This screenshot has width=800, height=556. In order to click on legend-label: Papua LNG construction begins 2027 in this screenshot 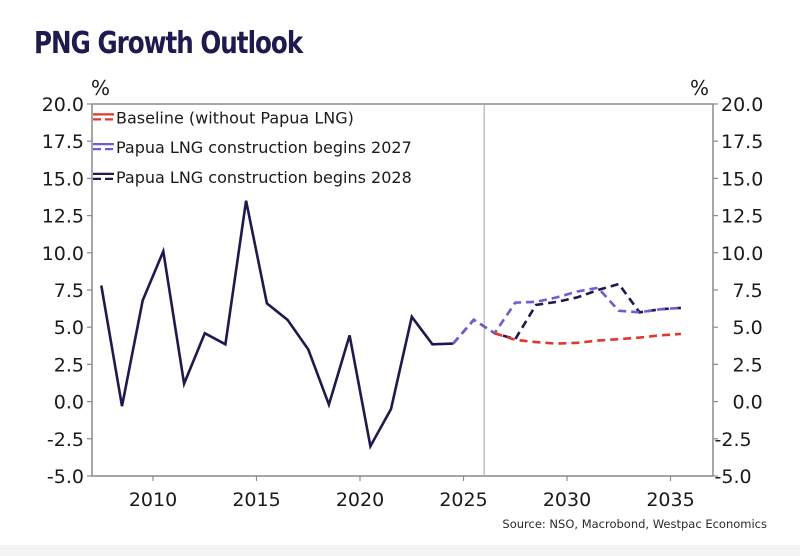, I will do `click(264, 147)`.